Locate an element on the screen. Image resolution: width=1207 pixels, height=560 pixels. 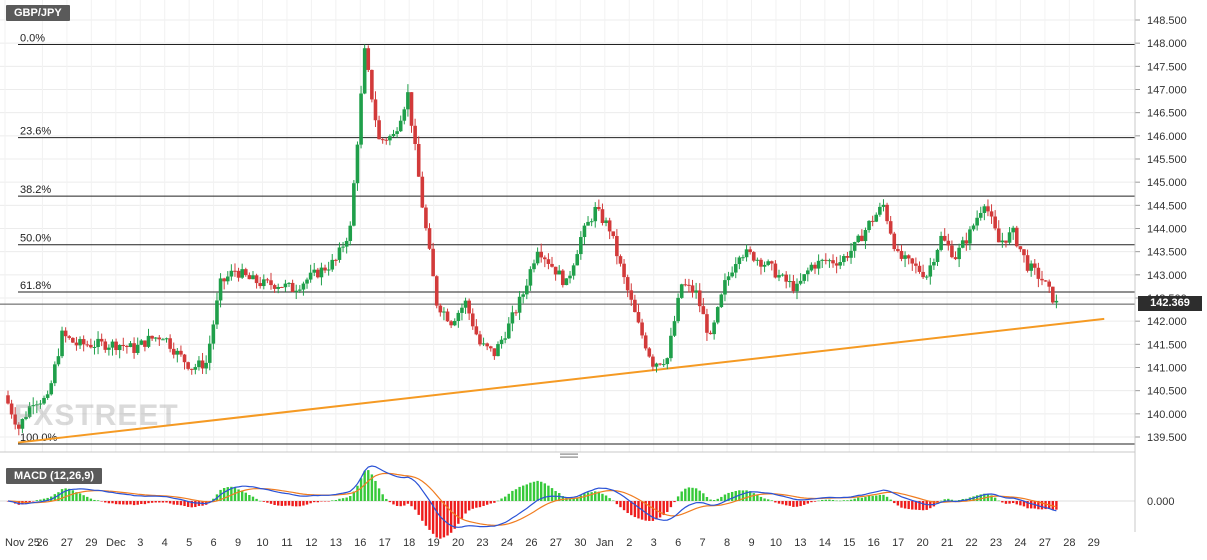
macd-pane: 0.000 is located at coordinates (587, 502).